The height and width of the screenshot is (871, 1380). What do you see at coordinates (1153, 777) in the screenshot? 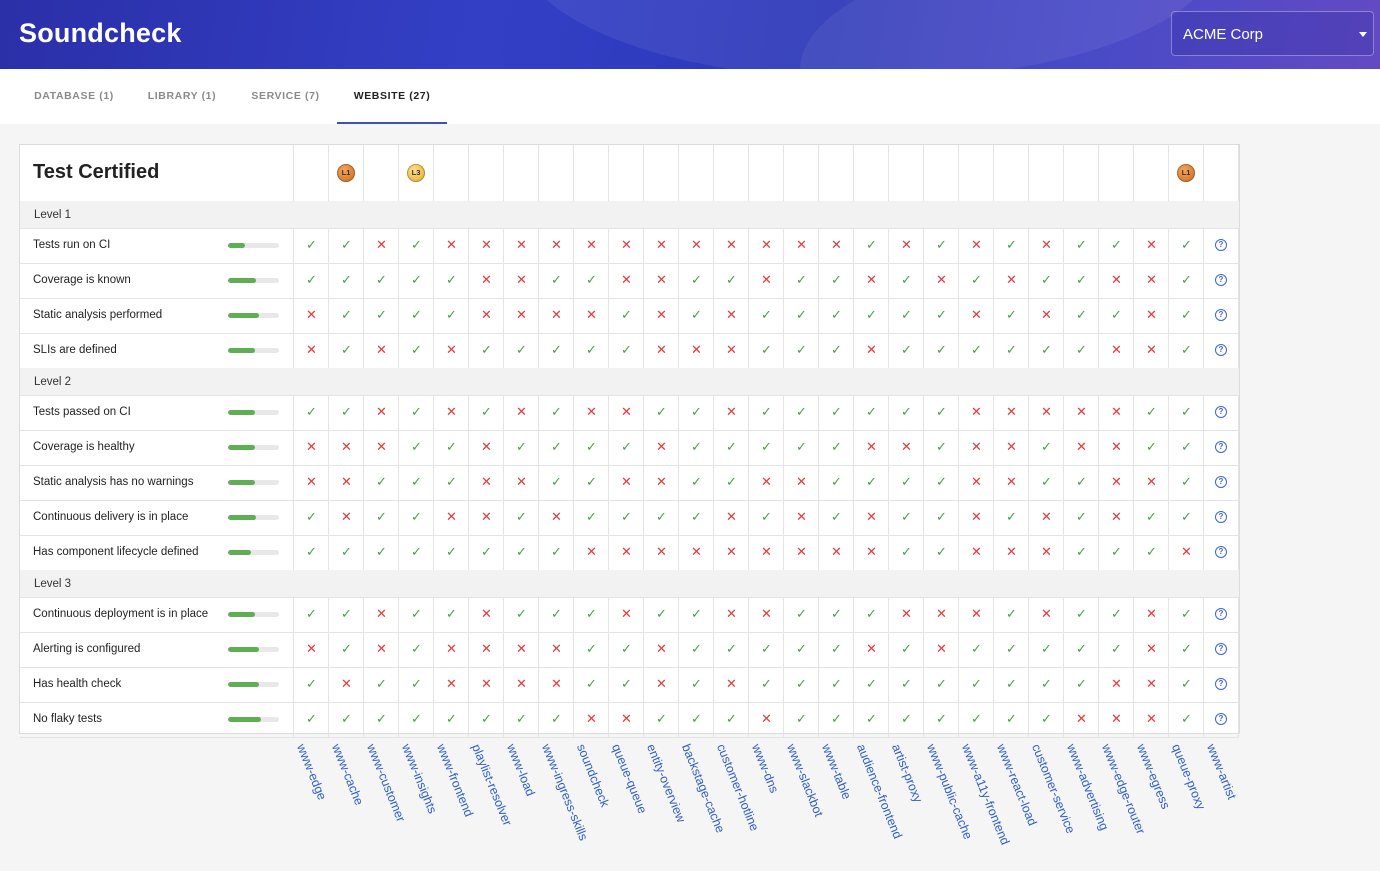
I see `service-link: www-egress` at bounding box center [1153, 777].